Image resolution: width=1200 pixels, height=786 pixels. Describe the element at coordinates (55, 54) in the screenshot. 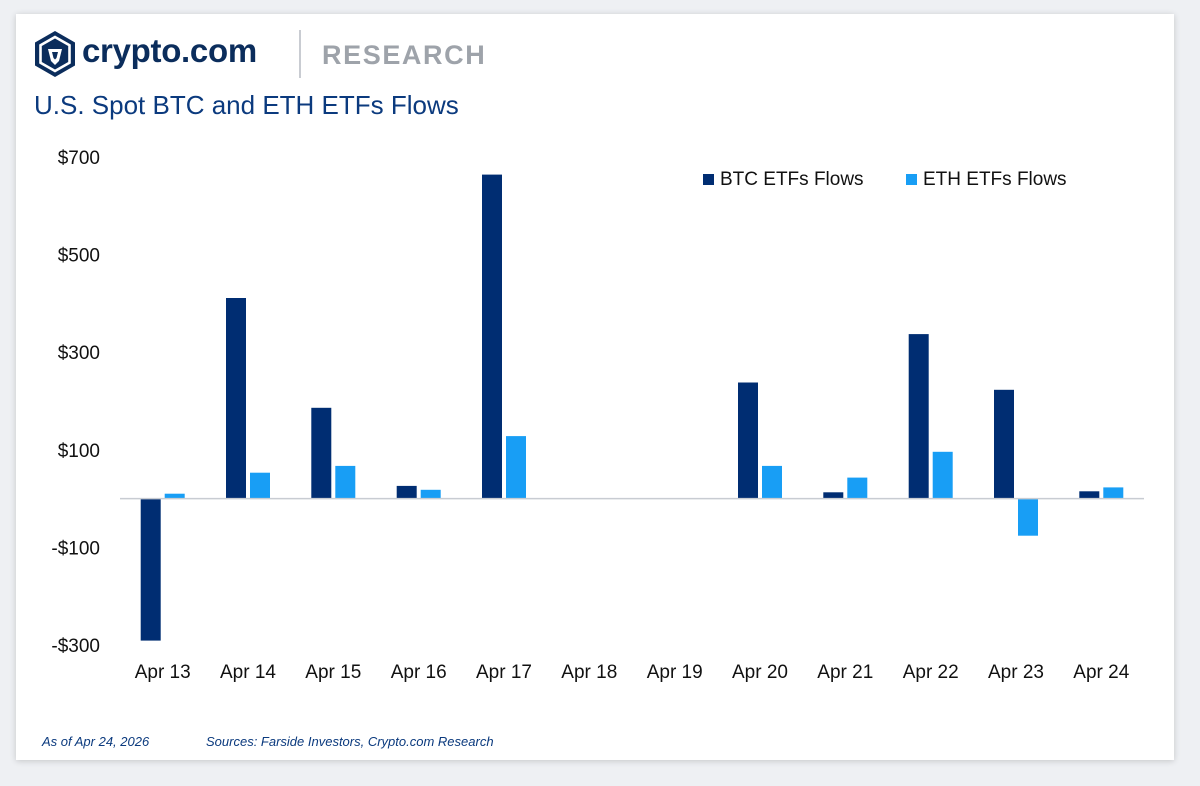

I see `crypto-com-lion-shield-icon` at that location.